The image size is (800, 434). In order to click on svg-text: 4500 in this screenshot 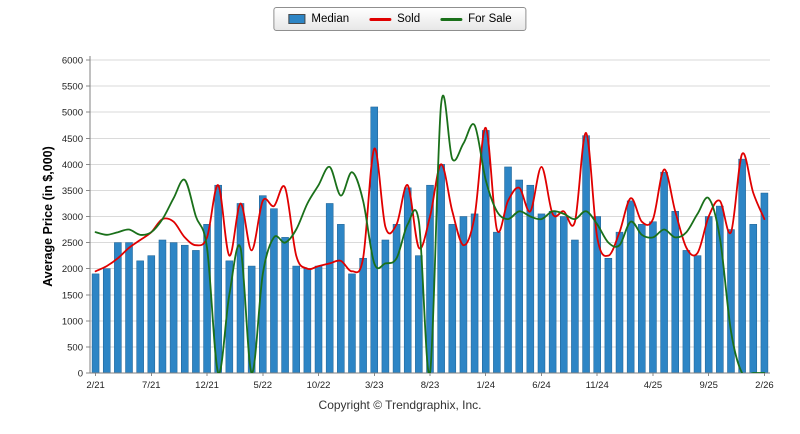, I will do `click(72, 139)`.